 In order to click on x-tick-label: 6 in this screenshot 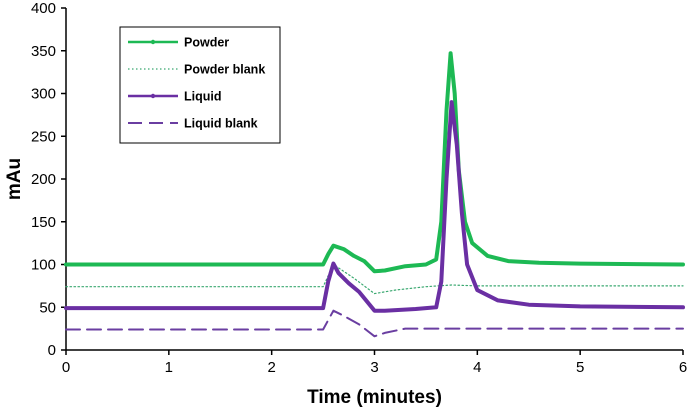, I will do `click(683, 367)`.